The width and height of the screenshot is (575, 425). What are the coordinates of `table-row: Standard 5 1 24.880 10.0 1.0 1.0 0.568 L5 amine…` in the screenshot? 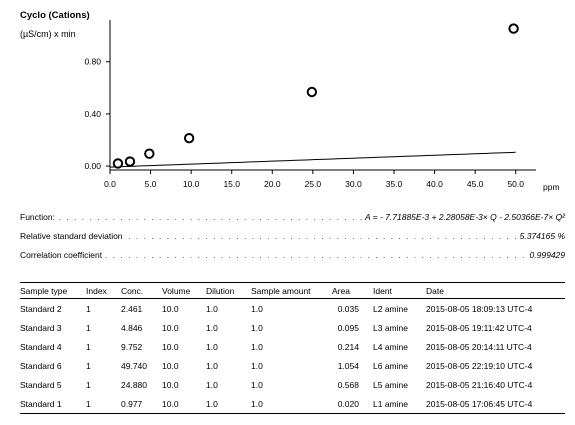 It's located at (292, 384).